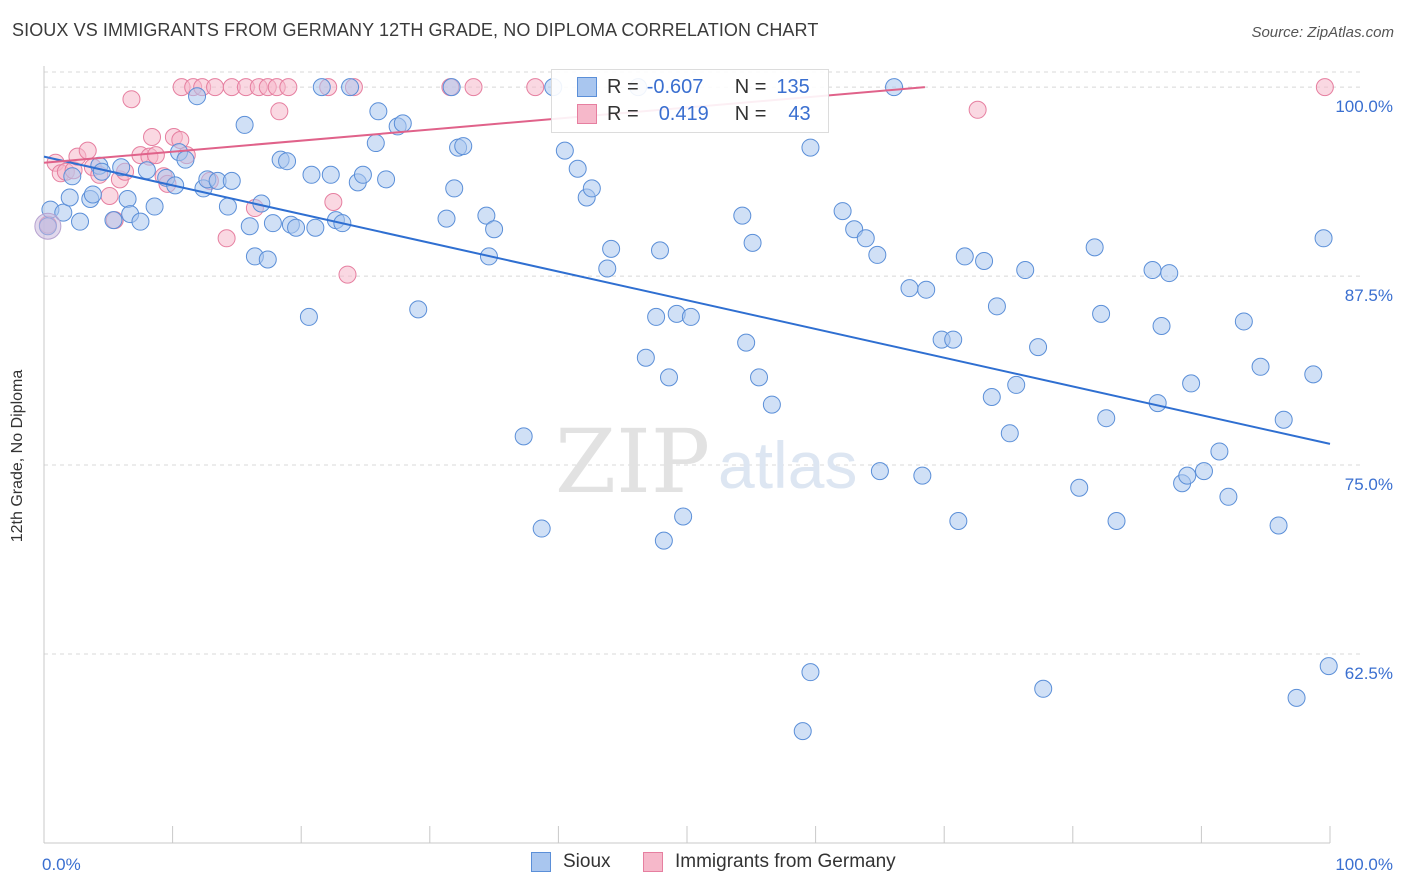  I want to click on y-tick-label: 100.0%, so click(1364, 106).